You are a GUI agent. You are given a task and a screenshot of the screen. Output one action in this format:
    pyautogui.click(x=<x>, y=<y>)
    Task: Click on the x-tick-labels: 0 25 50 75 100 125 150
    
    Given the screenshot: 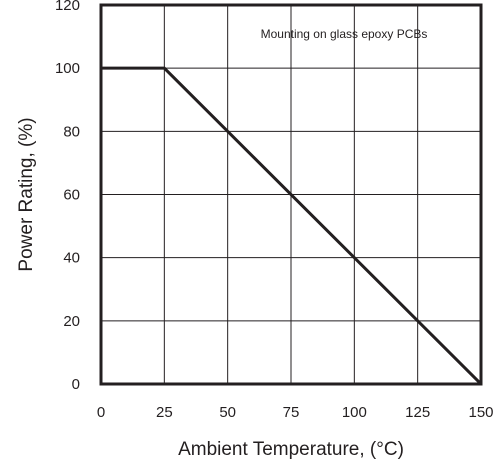 What is the action you would take?
    pyautogui.click(x=295, y=412)
    